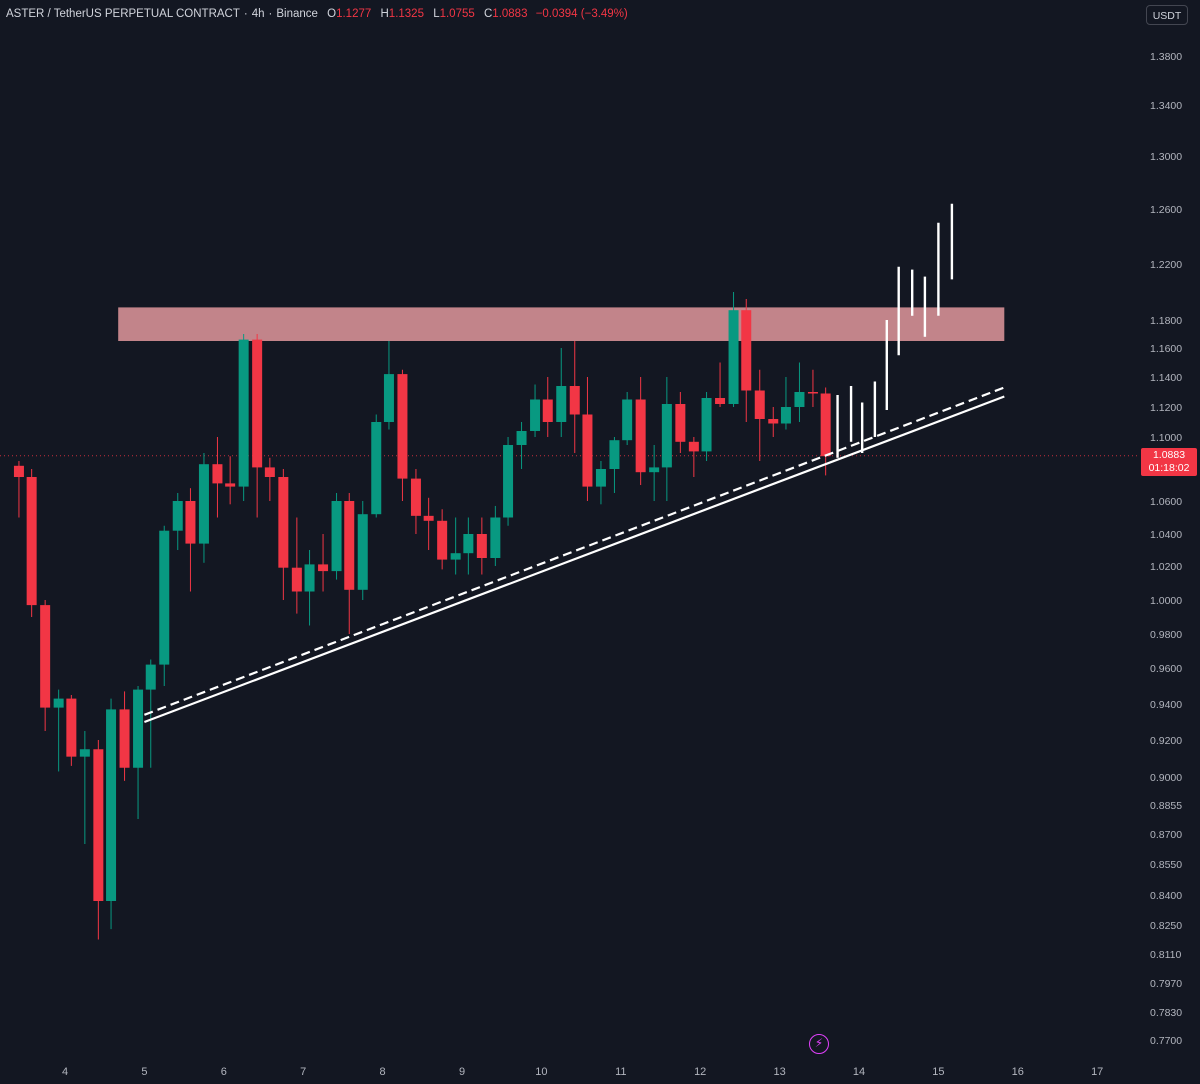 The image size is (1200, 1084). What do you see at coordinates (1166, 635) in the screenshot?
I see `price-tick-label: 0.9800` at bounding box center [1166, 635].